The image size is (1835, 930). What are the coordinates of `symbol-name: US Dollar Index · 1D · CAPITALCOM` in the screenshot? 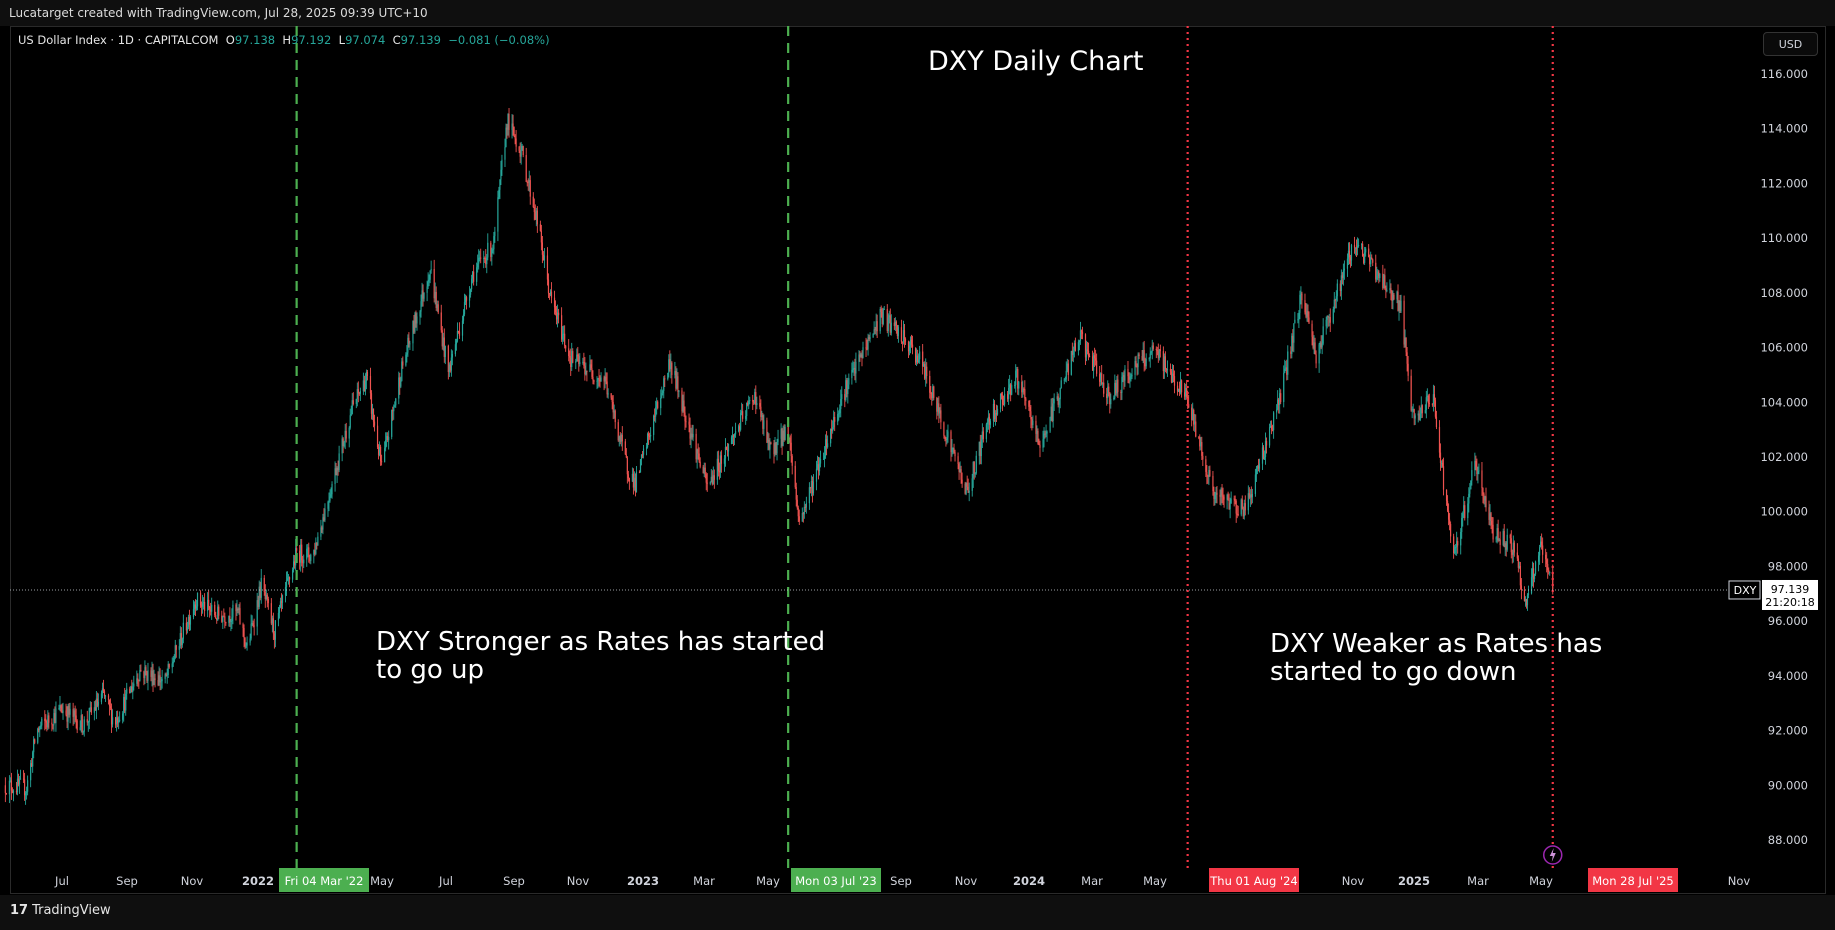 It's located at (118, 40).